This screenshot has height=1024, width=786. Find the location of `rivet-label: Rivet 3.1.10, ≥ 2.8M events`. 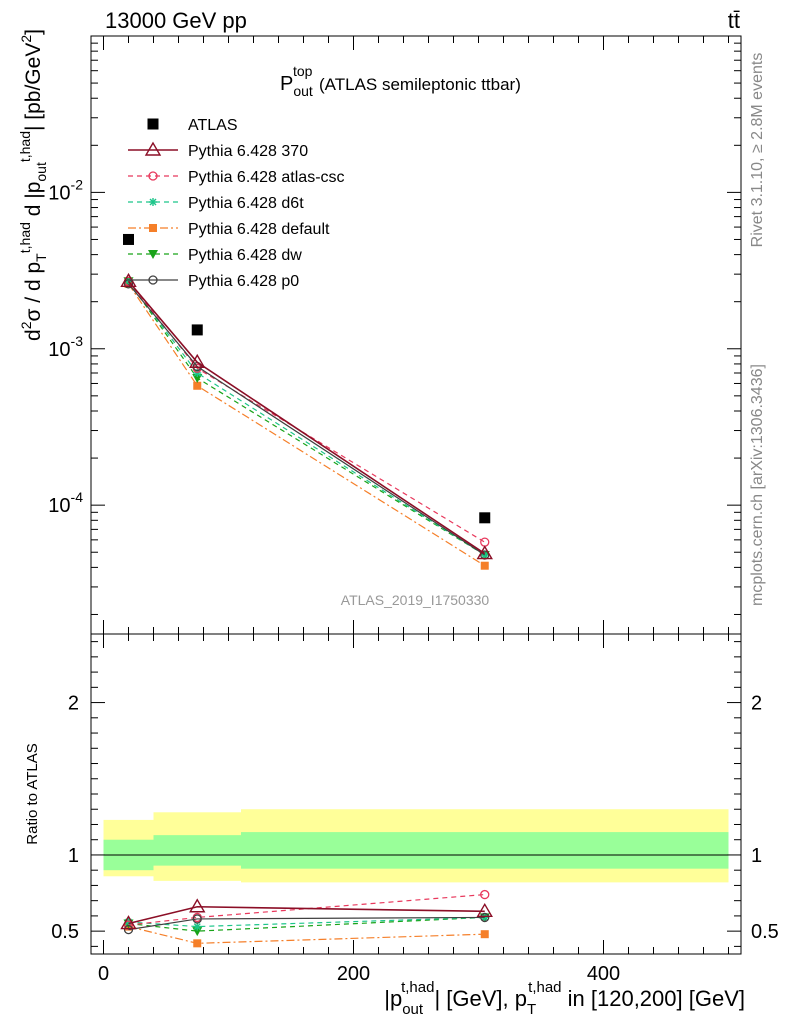

rivet-label: Rivet 3.1.10, ≥ 2.8M events is located at coordinates (757, 150).